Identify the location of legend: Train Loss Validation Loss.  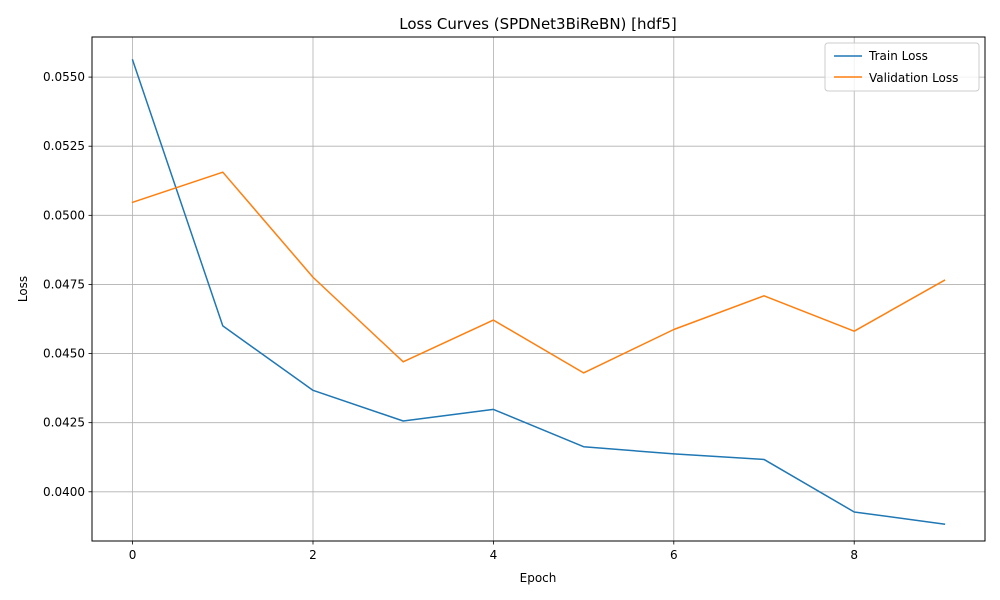
(902, 67).